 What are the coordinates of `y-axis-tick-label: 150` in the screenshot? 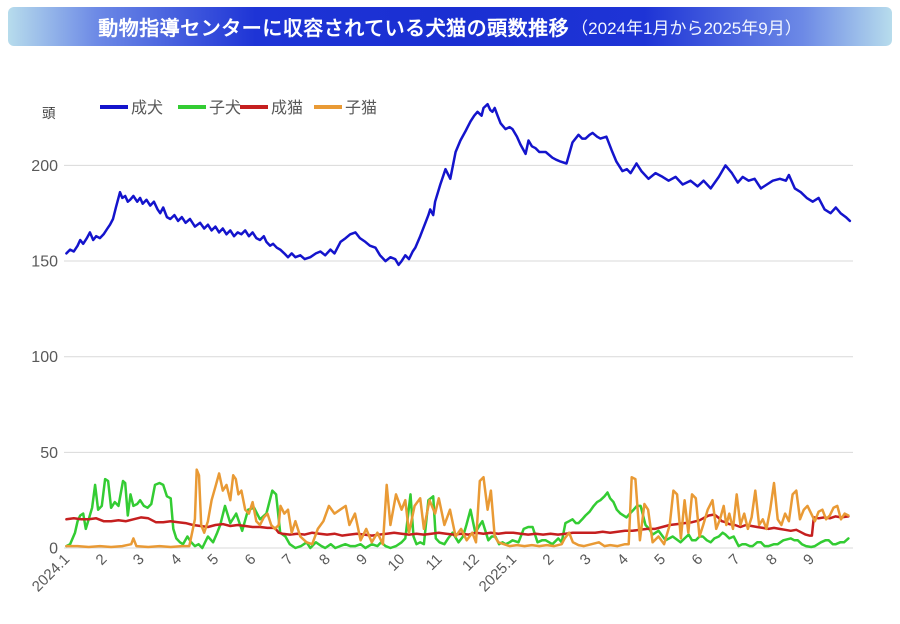 It's located at (44, 262).